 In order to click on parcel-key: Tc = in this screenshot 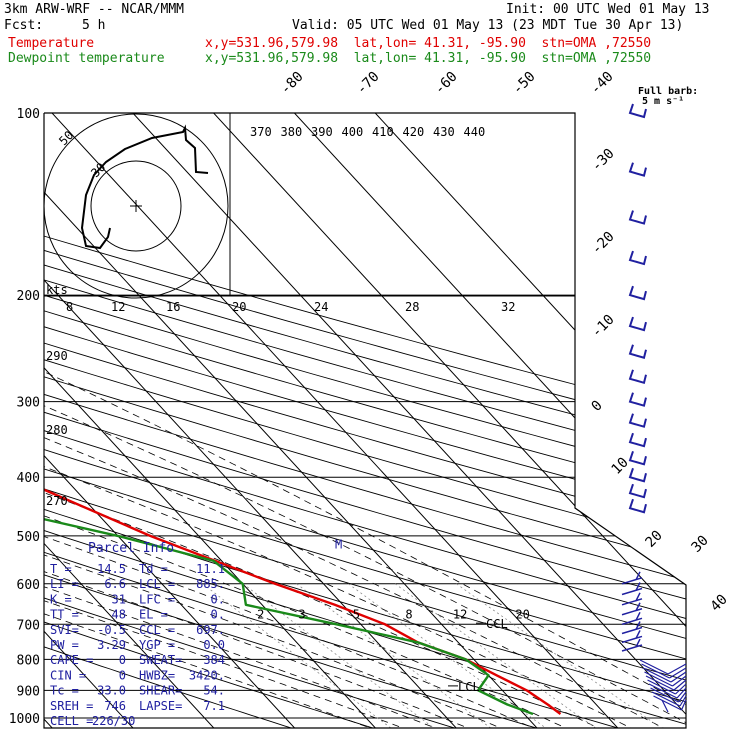, I will do `click(64, 691)`.